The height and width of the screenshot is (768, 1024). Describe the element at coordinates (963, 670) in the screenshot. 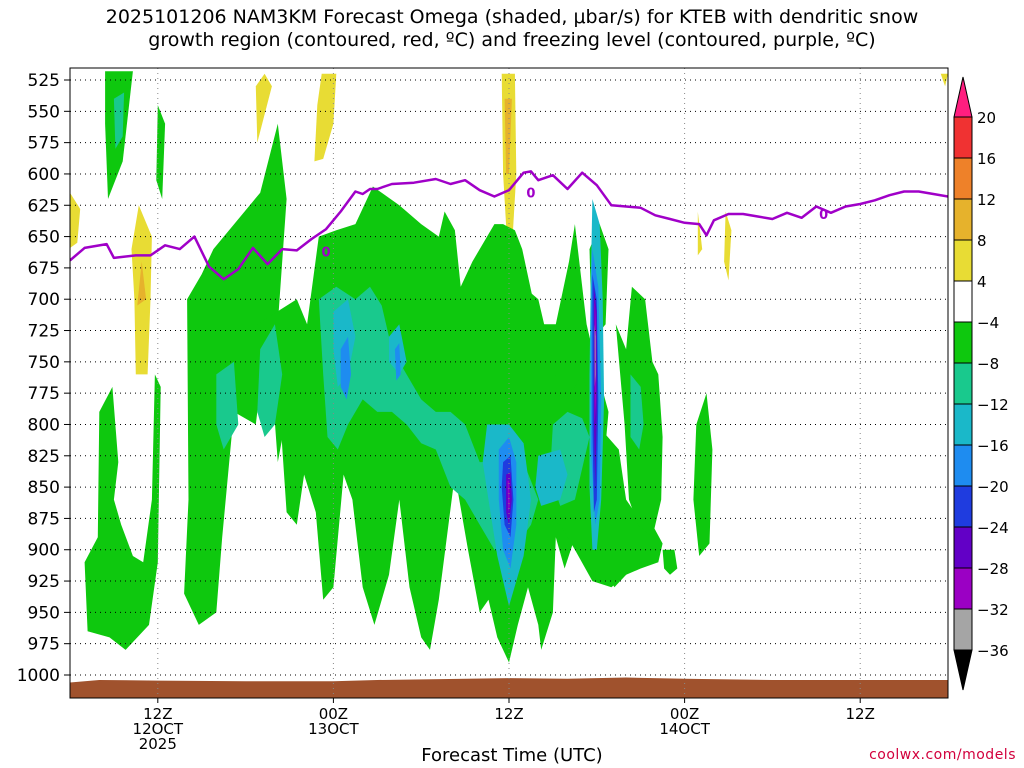

I see `colorbar-bottom-arrow` at that location.